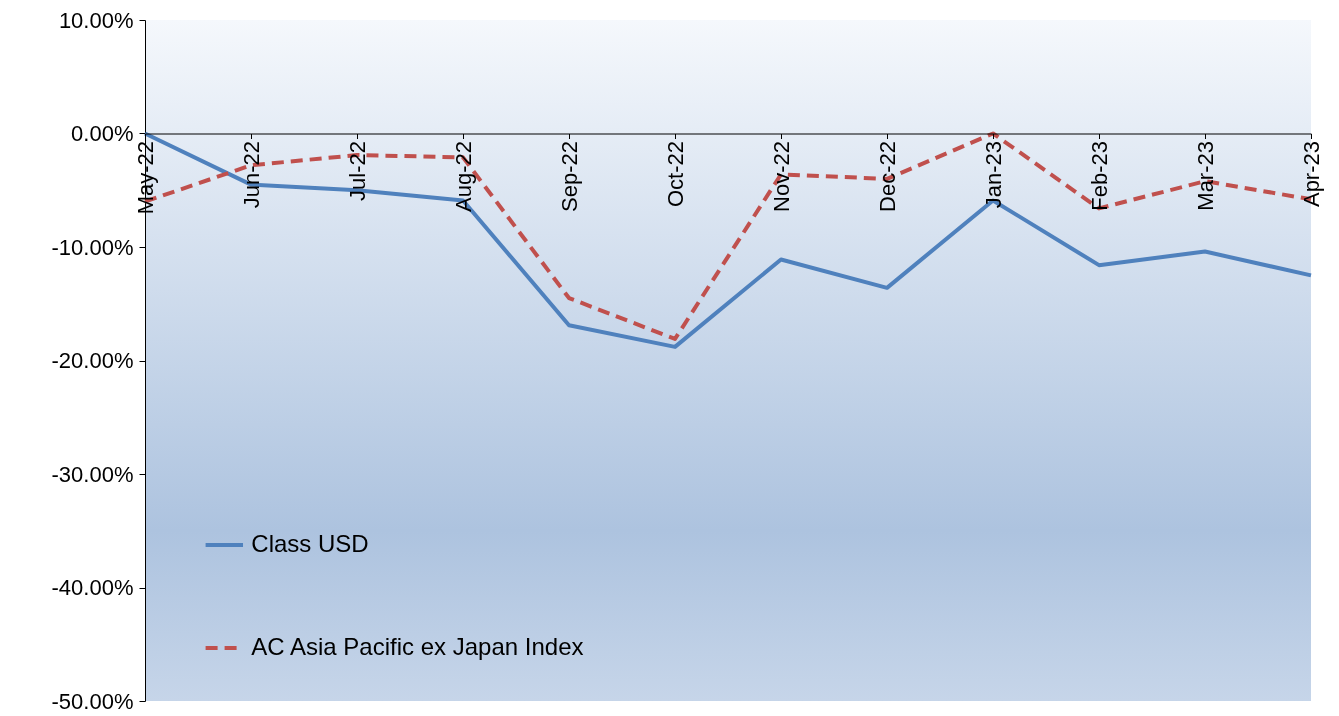 The height and width of the screenshot is (716, 1339). What do you see at coordinates (781, 176) in the screenshot?
I see `x-tick-label: Nov-22` at bounding box center [781, 176].